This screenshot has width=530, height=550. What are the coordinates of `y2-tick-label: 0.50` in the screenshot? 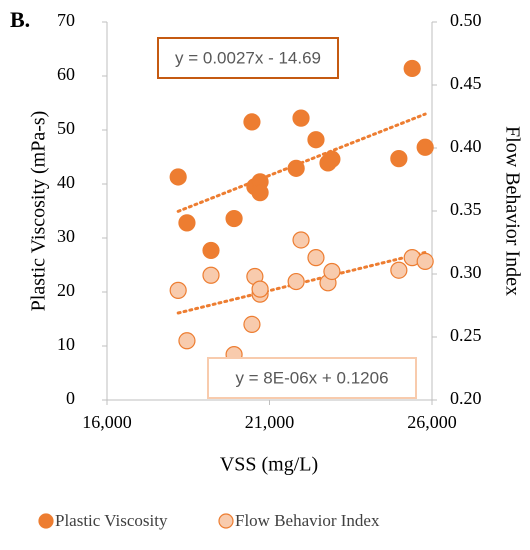 It's located at (466, 20).